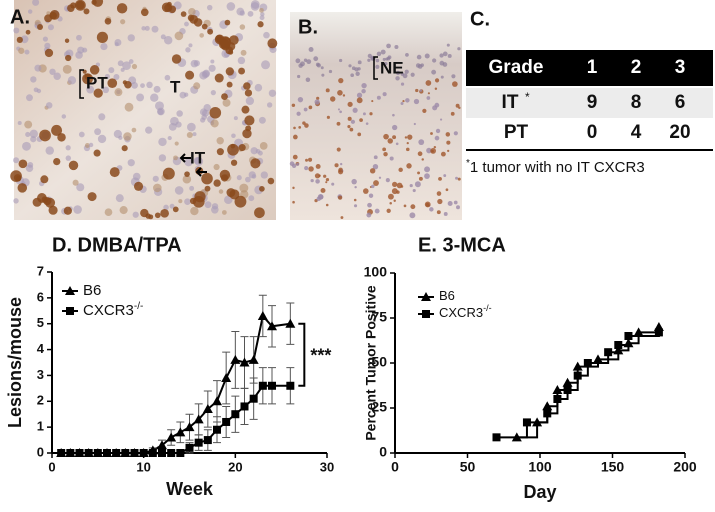  I want to click on cell: 4, so click(636, 132).